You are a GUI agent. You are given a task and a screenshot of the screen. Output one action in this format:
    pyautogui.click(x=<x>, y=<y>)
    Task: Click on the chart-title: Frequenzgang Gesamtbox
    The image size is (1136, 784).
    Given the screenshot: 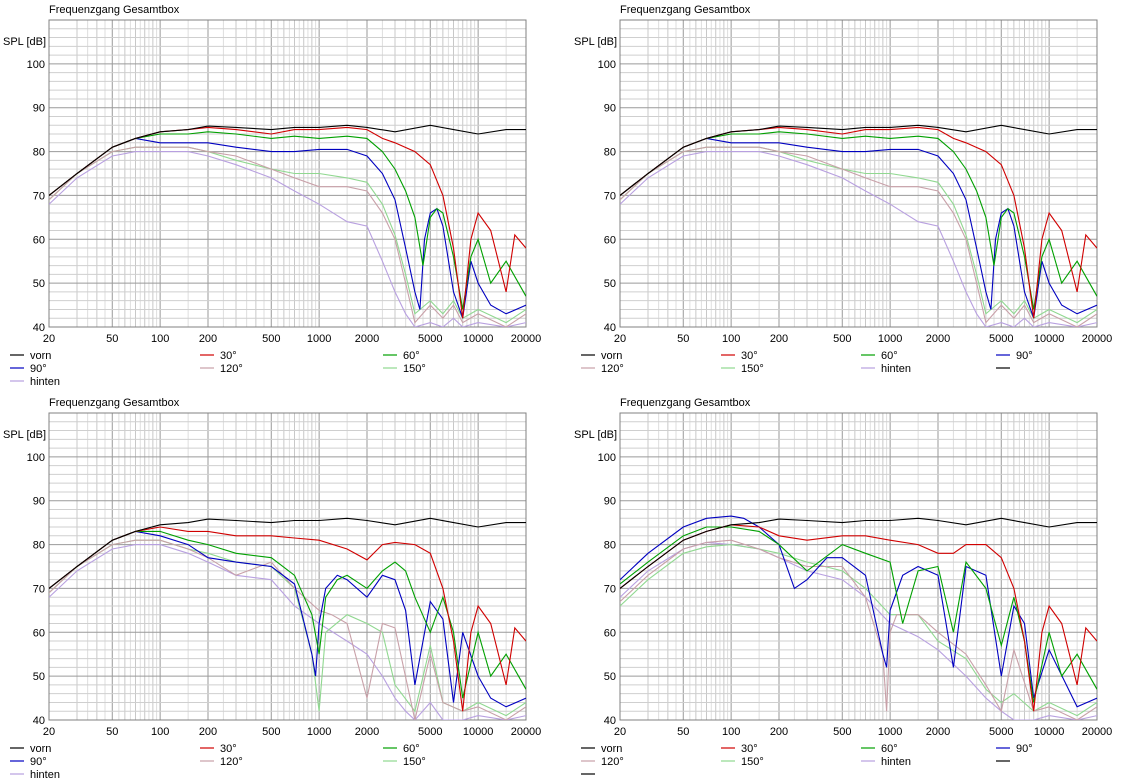 What is the action you would take?
    pyautogui.click(x=114, y=10)
    